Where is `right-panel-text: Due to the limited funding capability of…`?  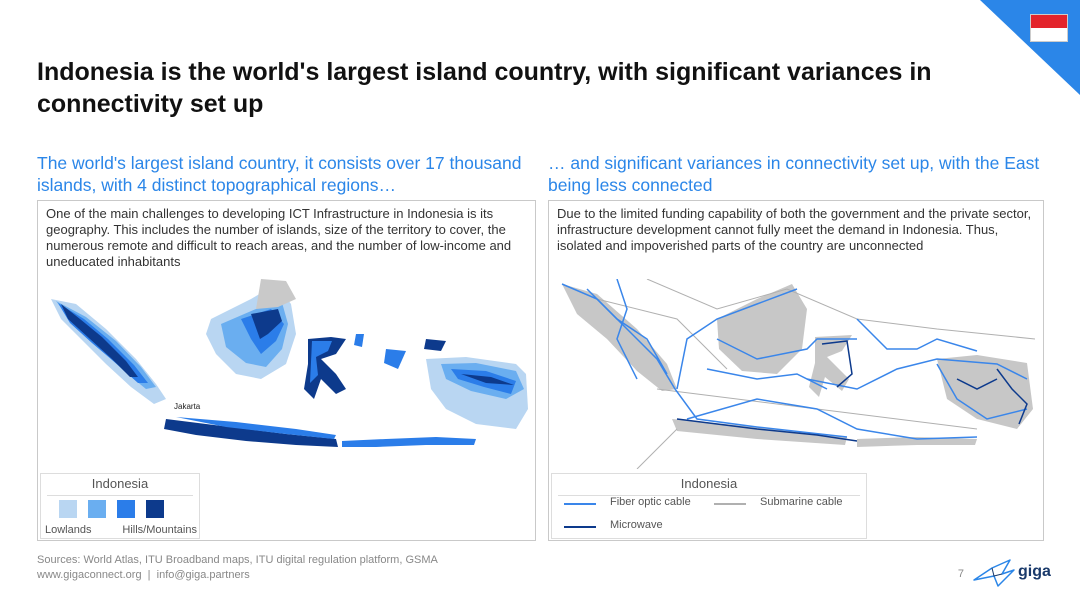 right-panel-text: Due to the limited funding capability of… is located at coordinates (794, 229).